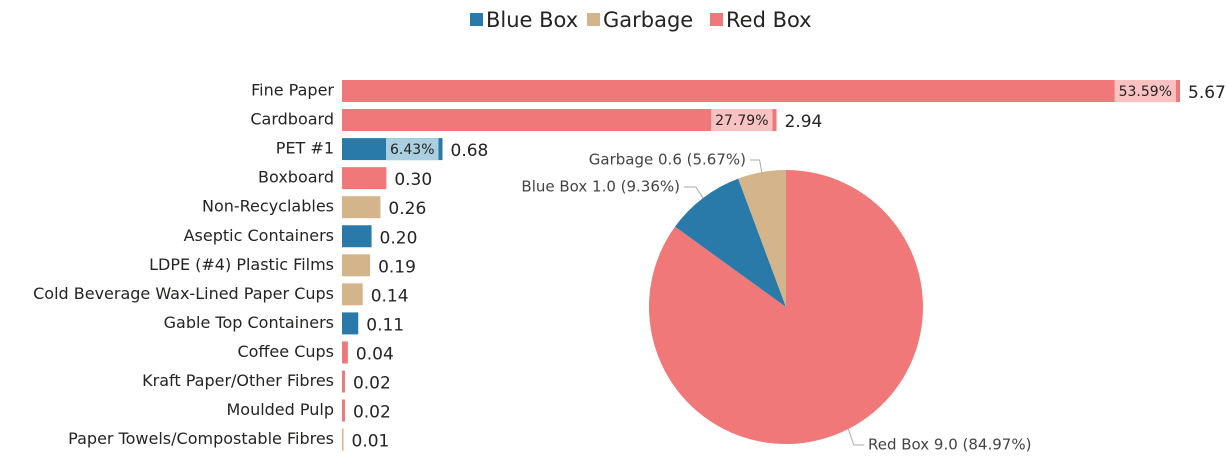 This screenshot has width=1228, height=456. What do you see at coordinates (183, 293) in the screenshot?
I see `category-label: Cold Beverage Wax-Lined Paper Cups` at bounding box center [183, 293].